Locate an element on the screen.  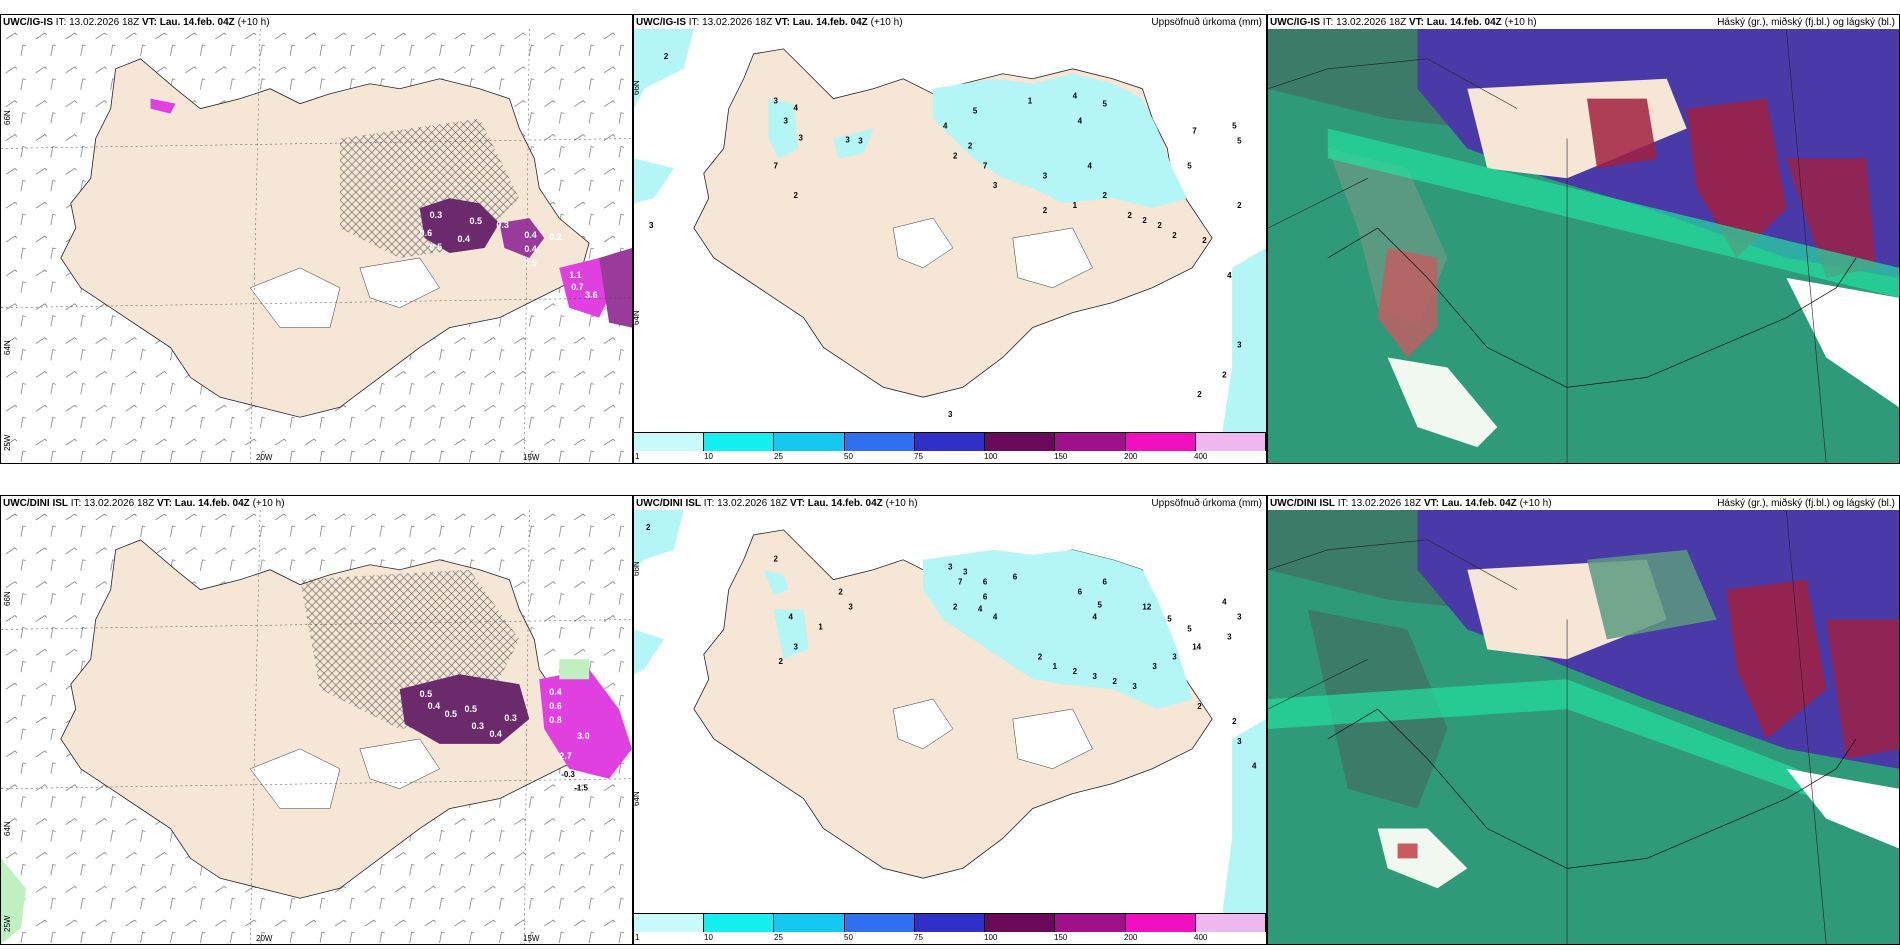
precip-area is located at coordinates (1060, 141).